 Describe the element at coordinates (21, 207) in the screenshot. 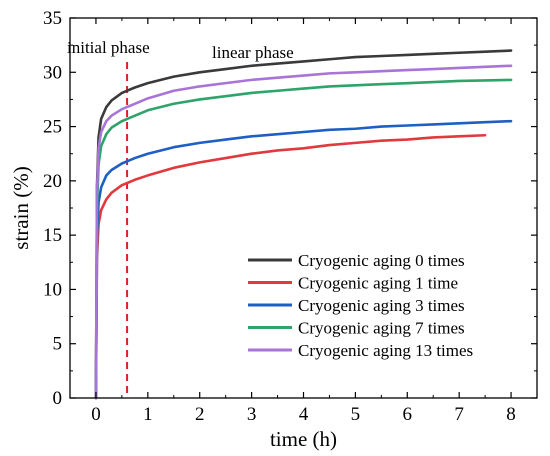

I see `y-axis-title: strain (%)` at that location.